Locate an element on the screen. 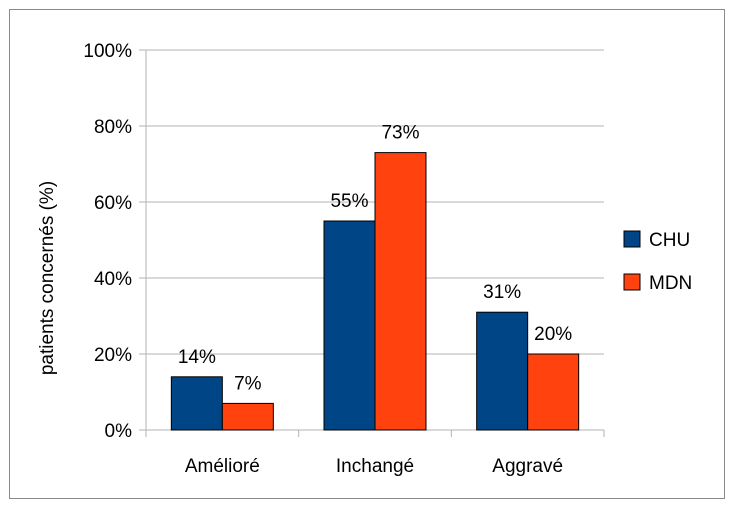 This screenshot has height=511, width=736. y-tick-label: 80% is located at coordinates (113, 127).